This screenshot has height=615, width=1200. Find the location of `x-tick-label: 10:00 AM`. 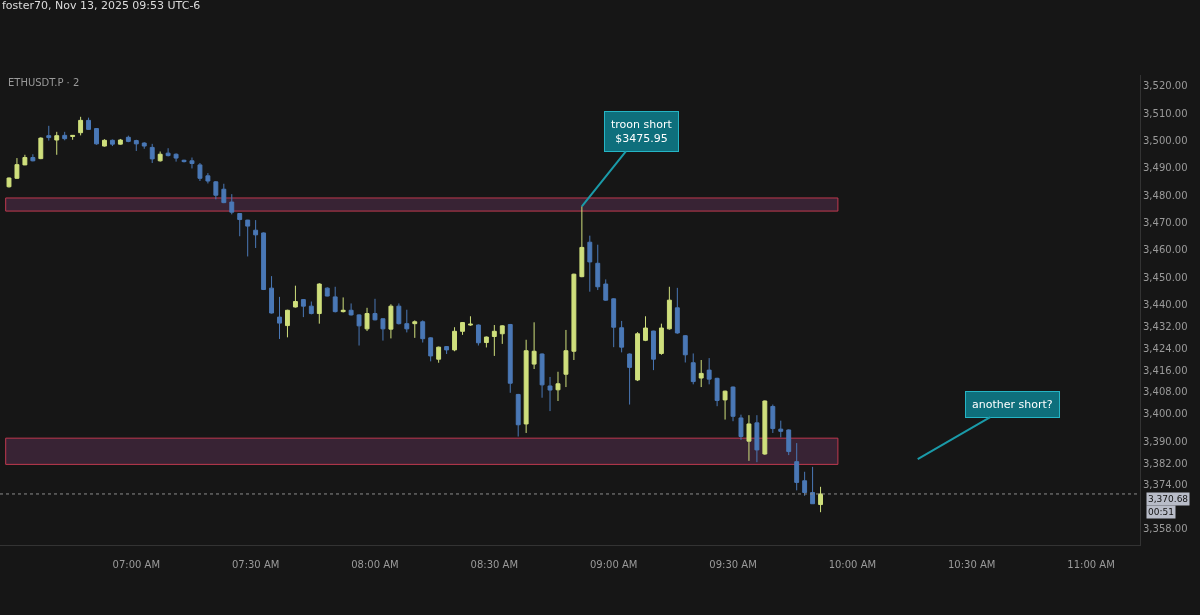

x-tick-label: 10:00 AM is located at coordinates (852, 564).